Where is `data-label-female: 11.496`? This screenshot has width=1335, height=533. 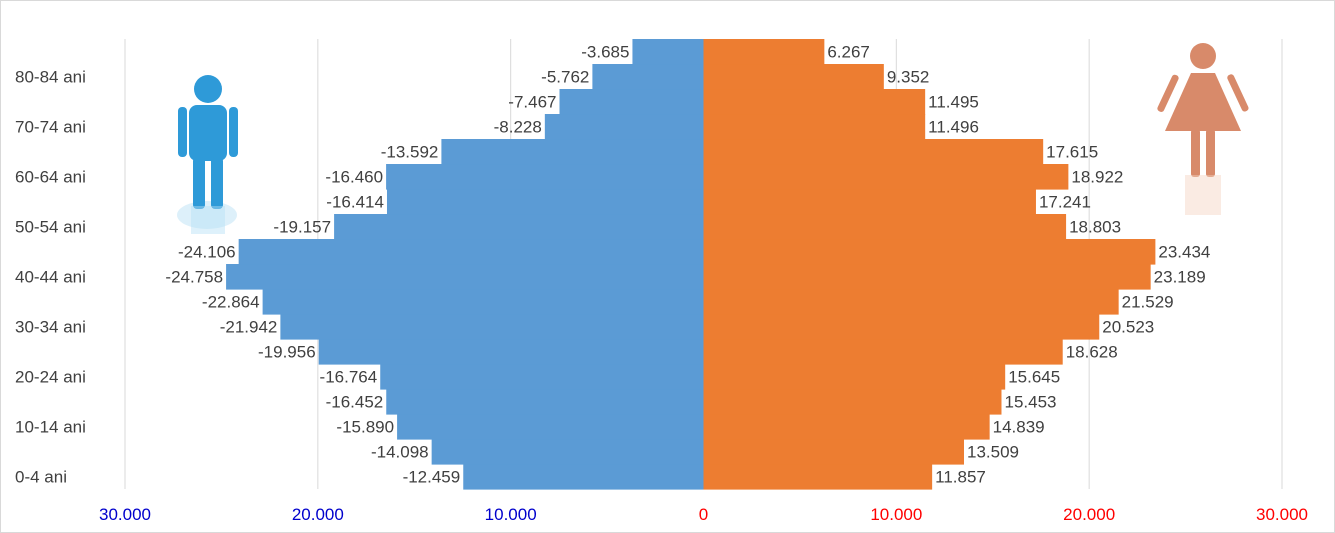 data-label-female: 11.496 is located at coordinates (953, 127).